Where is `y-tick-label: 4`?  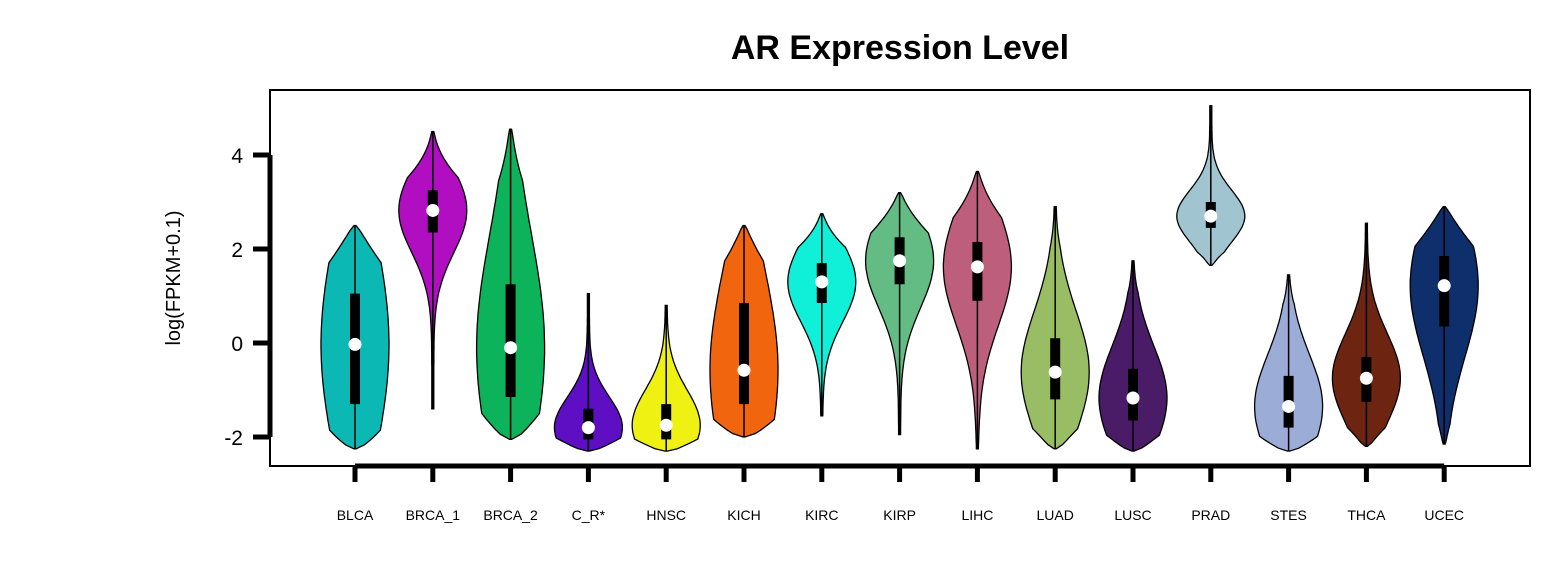
y-tick-label: 4 is located at coordinates (237, 156).